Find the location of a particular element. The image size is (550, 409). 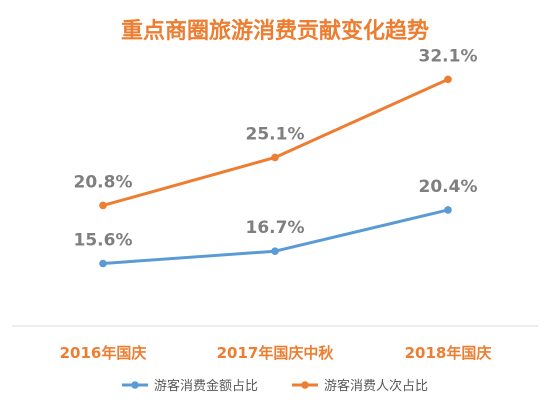

chart-title: 重点商圈旅游消费贡献变化趋势 is located at coordinates (275, 31).